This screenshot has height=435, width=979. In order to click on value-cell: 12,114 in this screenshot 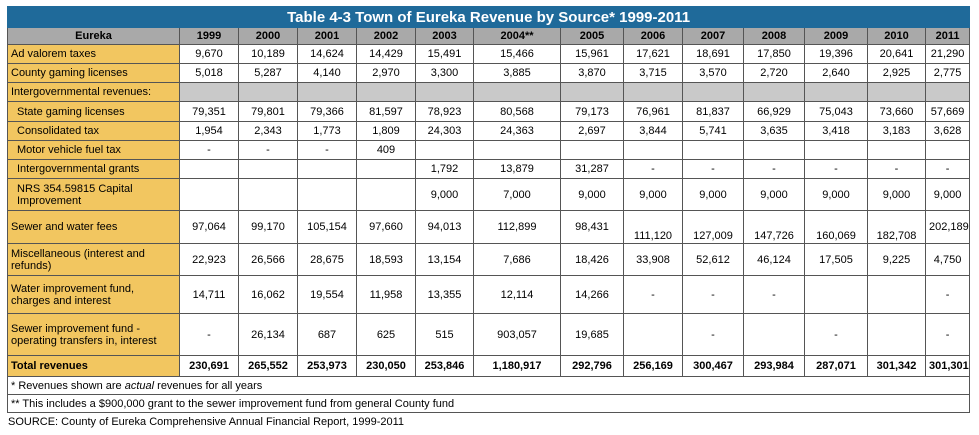, I will do `click(517, 294)`.